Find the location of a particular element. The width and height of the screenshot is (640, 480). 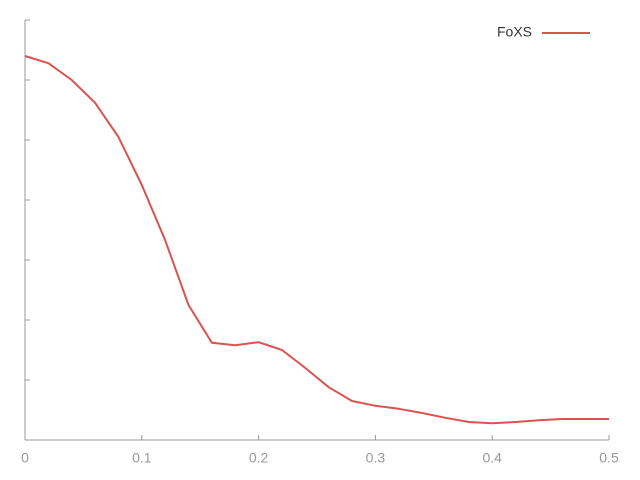

legend-label: FoXS is located at coordinates (514, 32).